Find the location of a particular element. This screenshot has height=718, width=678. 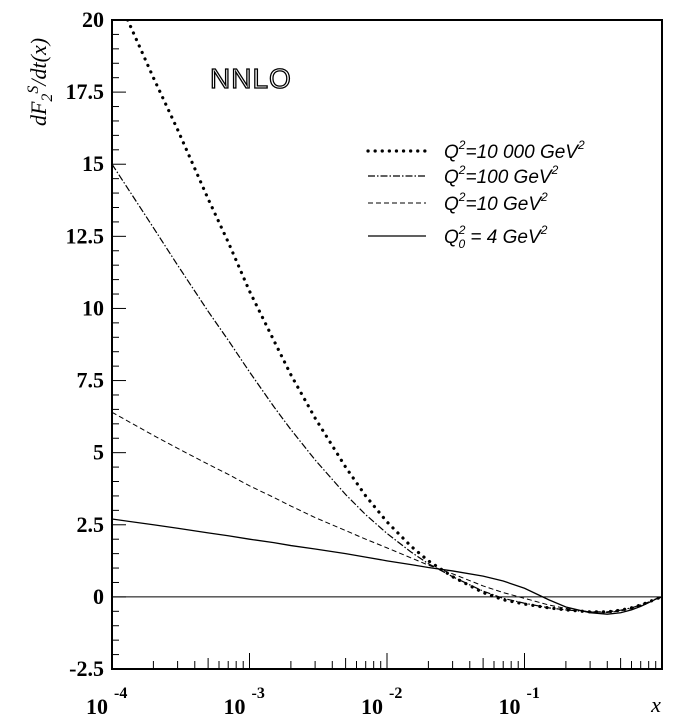

y-axis-title-sup: S is located at coordinates (33, 90).